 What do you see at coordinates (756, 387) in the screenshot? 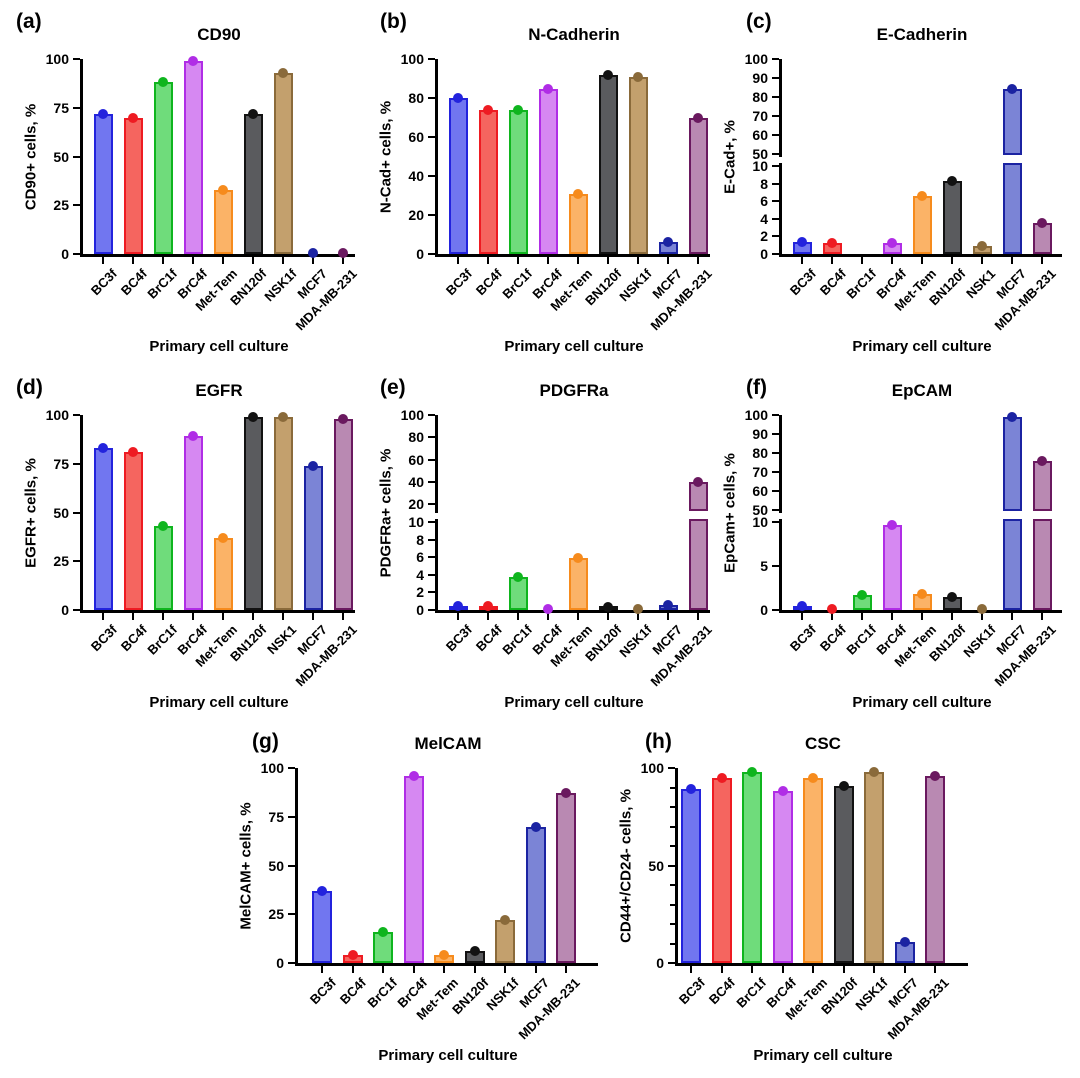
I see `panel-letter: (f)` at bounding box center [756, 387].